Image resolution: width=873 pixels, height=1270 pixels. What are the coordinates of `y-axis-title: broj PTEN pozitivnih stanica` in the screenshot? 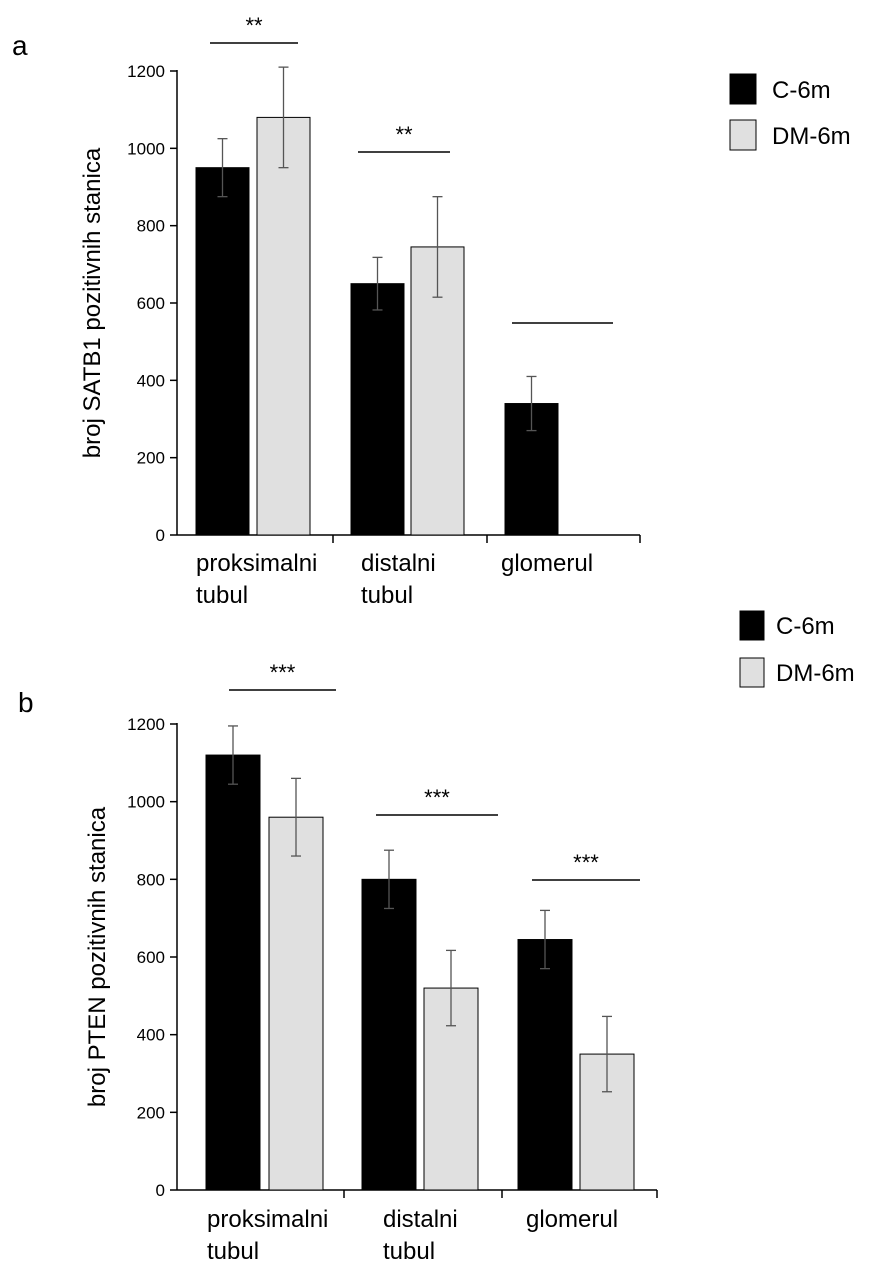 It's located at (97, 956).